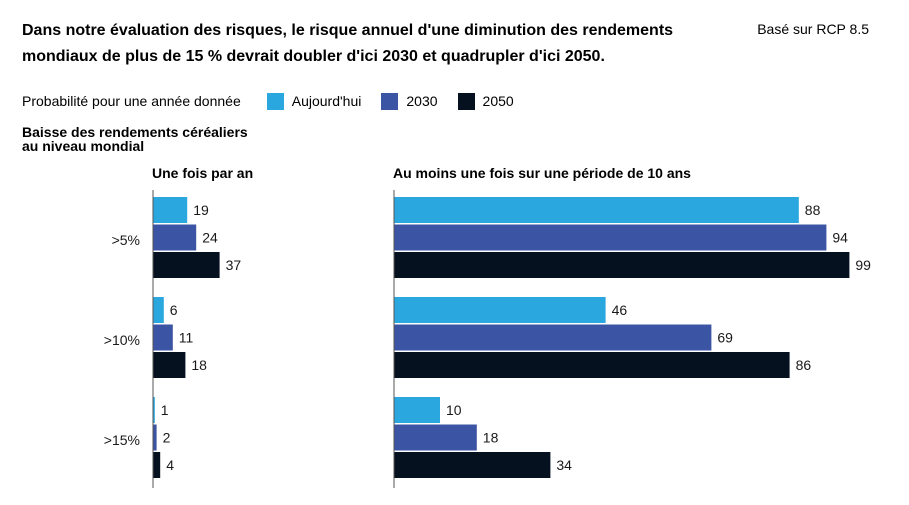  What do you see at coordinates (131, 101) in the screenshot?
I see `legend-title: Probabilité pour une année donnée` at bounding box center [131, 101].